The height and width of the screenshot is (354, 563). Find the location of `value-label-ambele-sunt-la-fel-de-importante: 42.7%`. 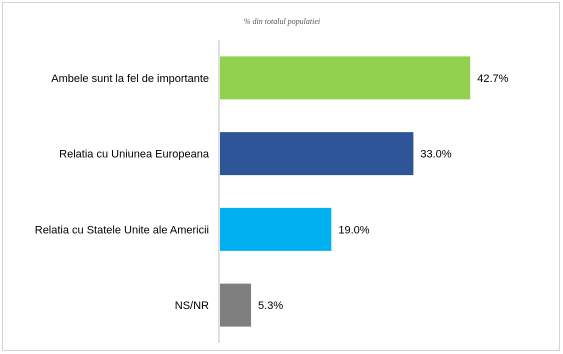

value-label-ambele-sunt-la-fel-de-importante: 42.7% is located at coordinates (492, 79).